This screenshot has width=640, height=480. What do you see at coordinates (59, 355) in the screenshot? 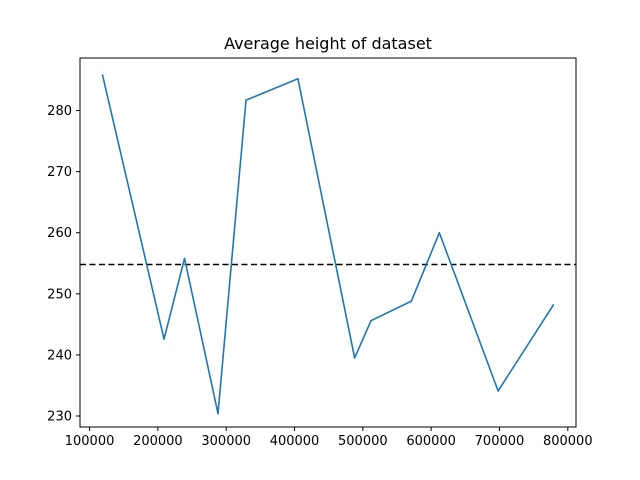
I see `y-tick-label-1: 240` at bounding box center [59, 355].